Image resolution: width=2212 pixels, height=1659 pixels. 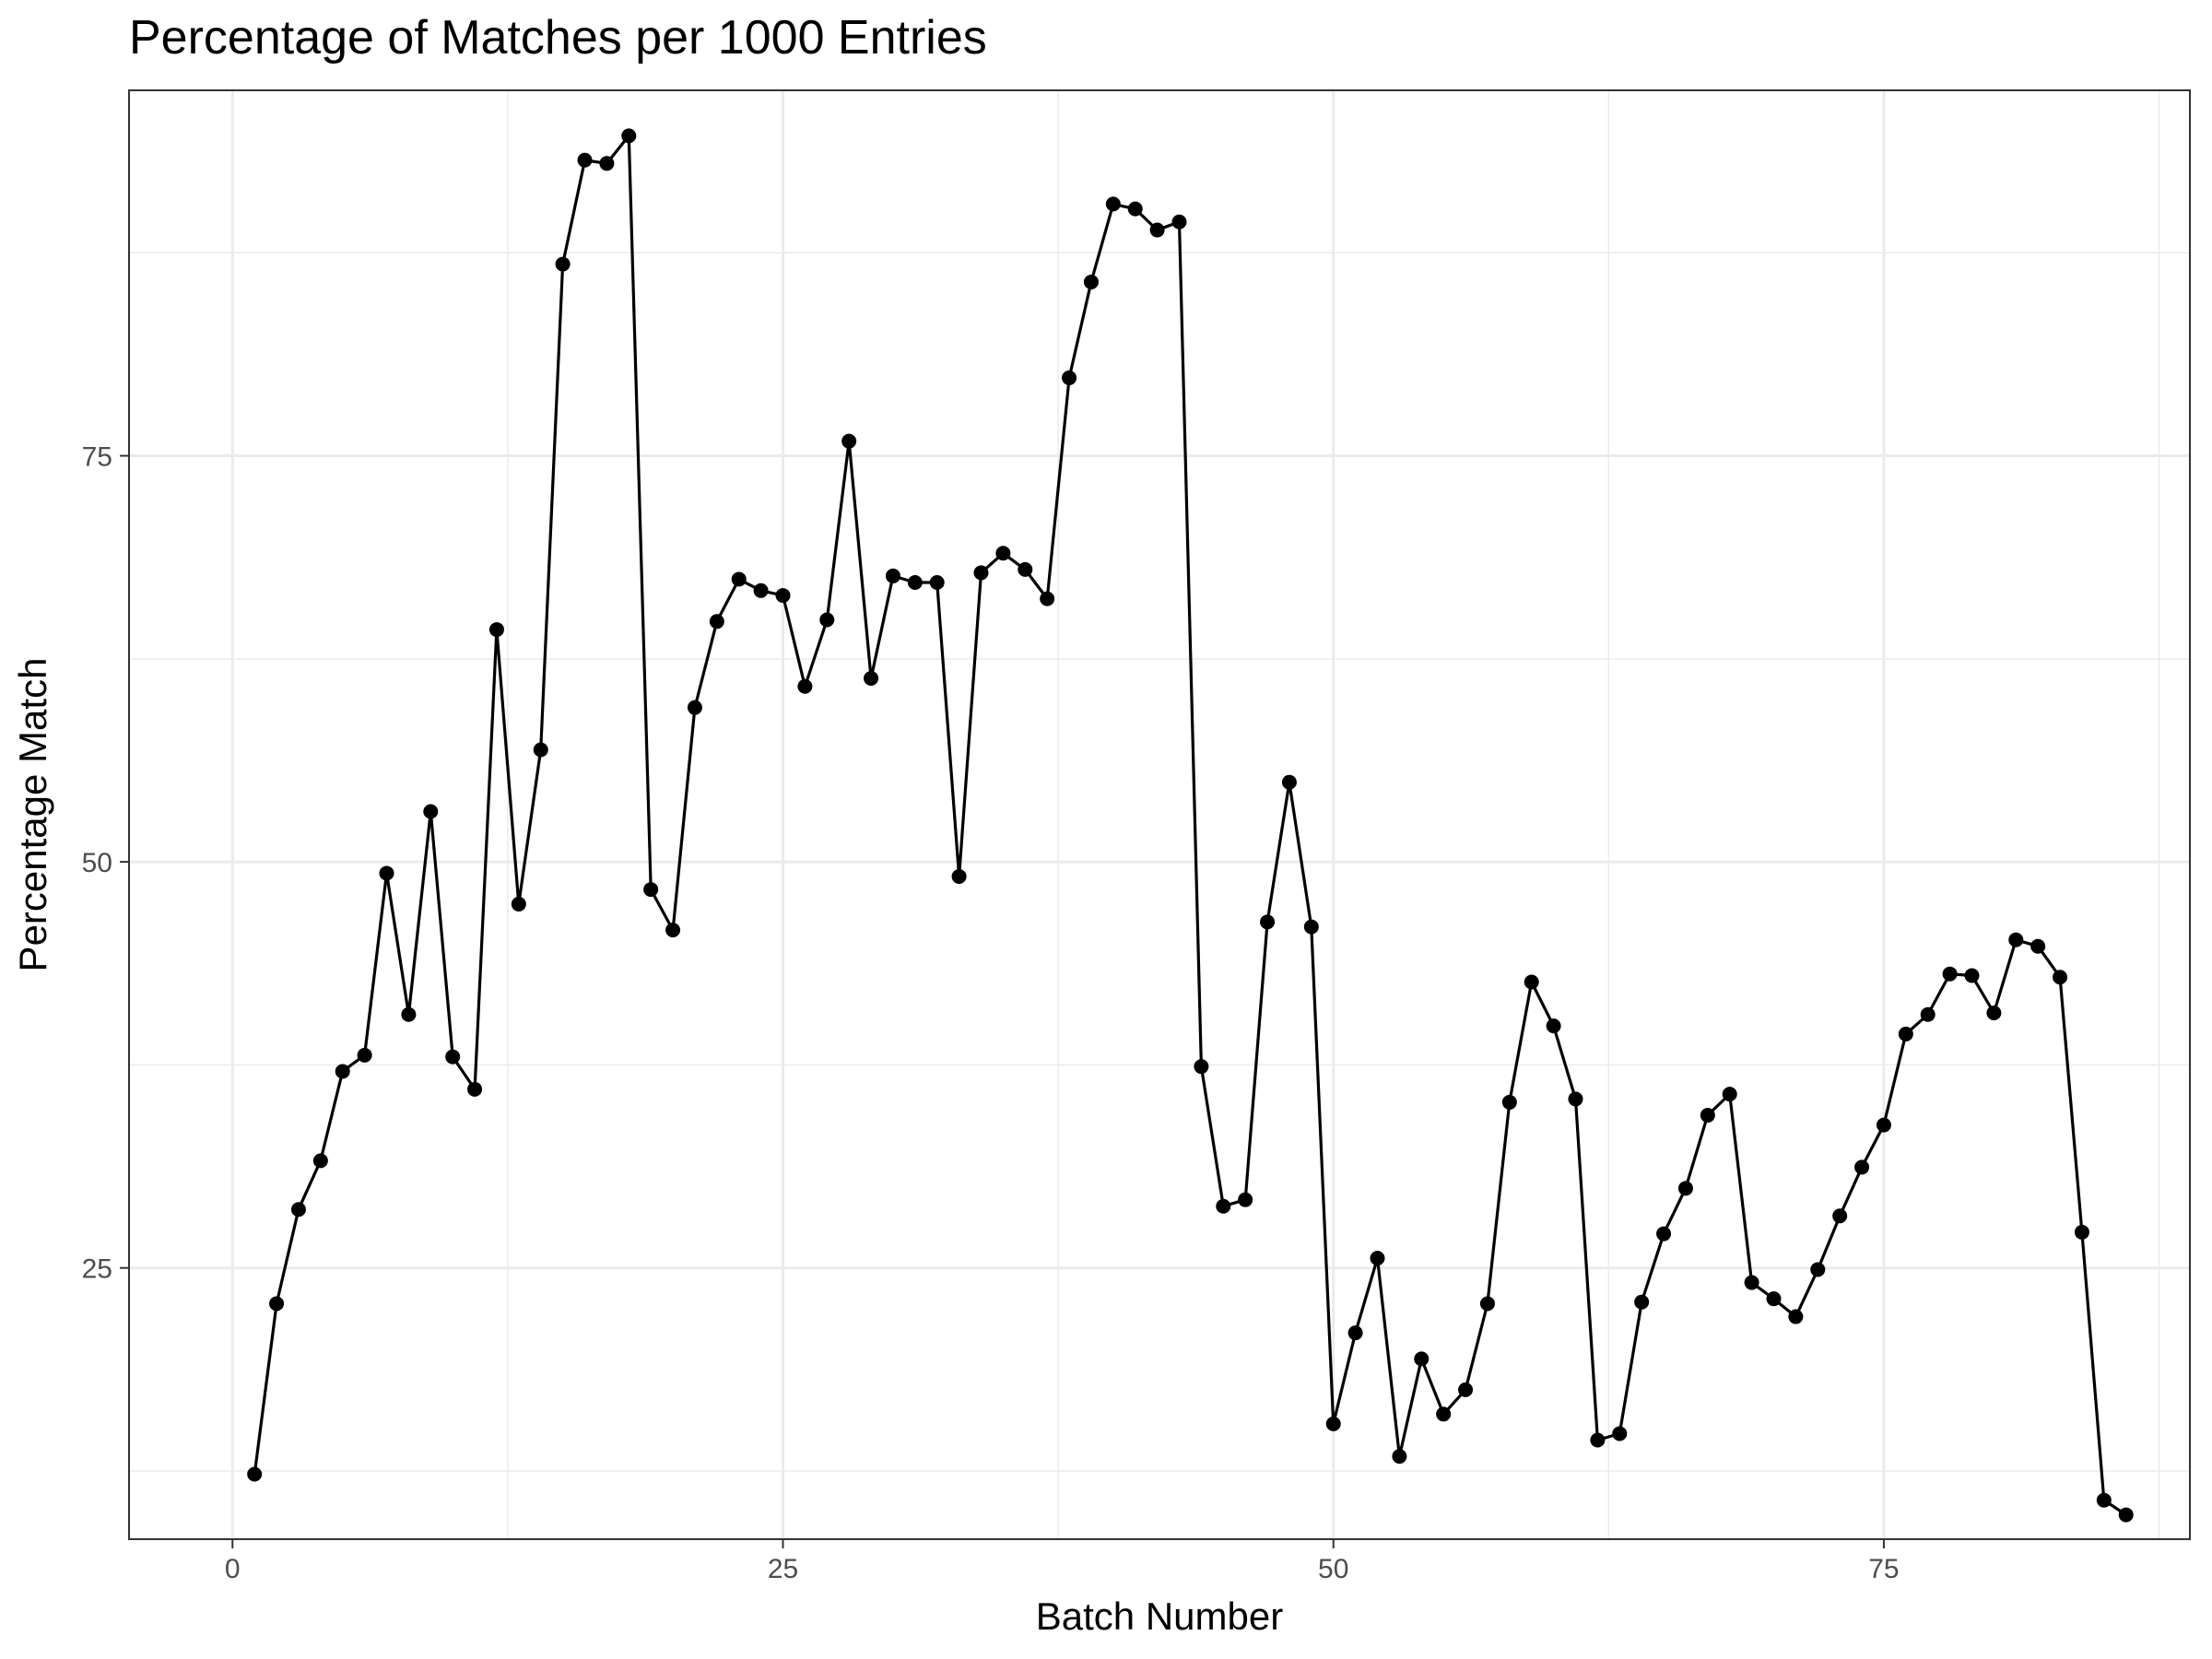 What do you see at coordinates (783, 1569) in the screenshot?
I see `x-tick-label: 25` at bounding box center [783, 1569].